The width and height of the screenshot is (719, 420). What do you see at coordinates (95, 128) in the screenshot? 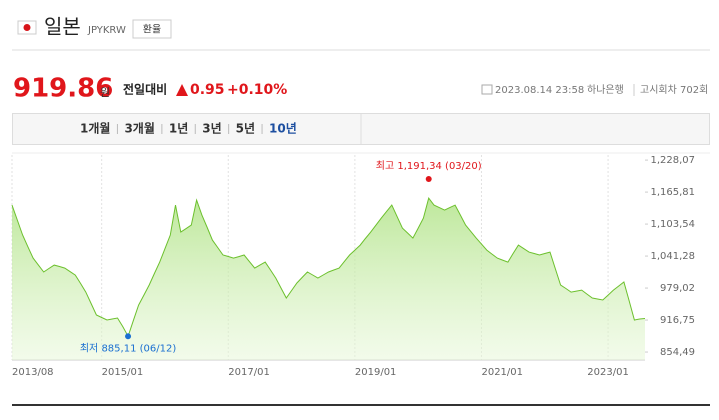
I see `tab: 1개월` at bounding box center [95, 128].